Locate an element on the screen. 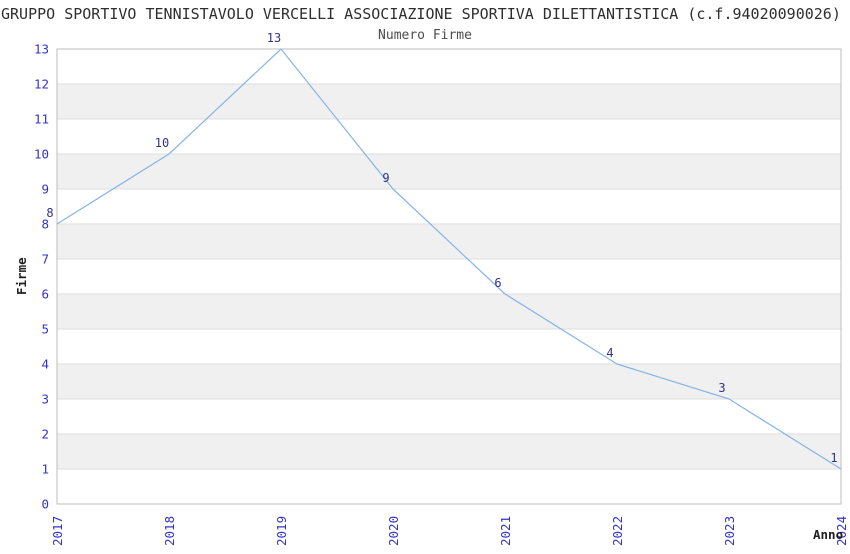 The image size is (850, 554). x-tick-label: 2019 is located at coordinates (281, 531).